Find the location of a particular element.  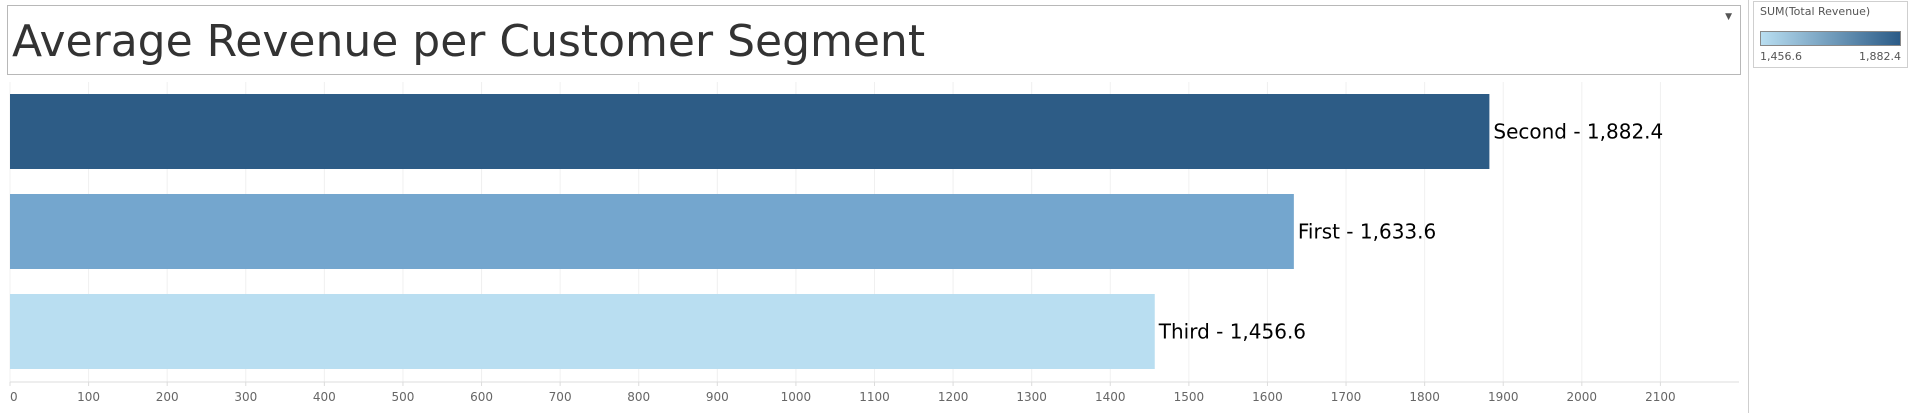

bar-label-second: Second - 1,882.4 is located at coordinates (1578, 132).